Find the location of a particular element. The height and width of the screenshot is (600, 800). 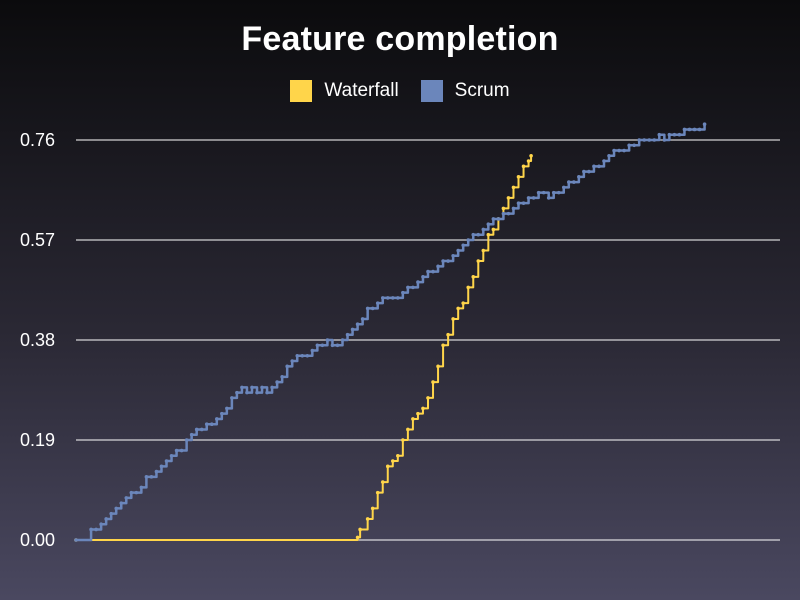

y-tick-label-2: 0.38 is located at coordinates (37, 340).